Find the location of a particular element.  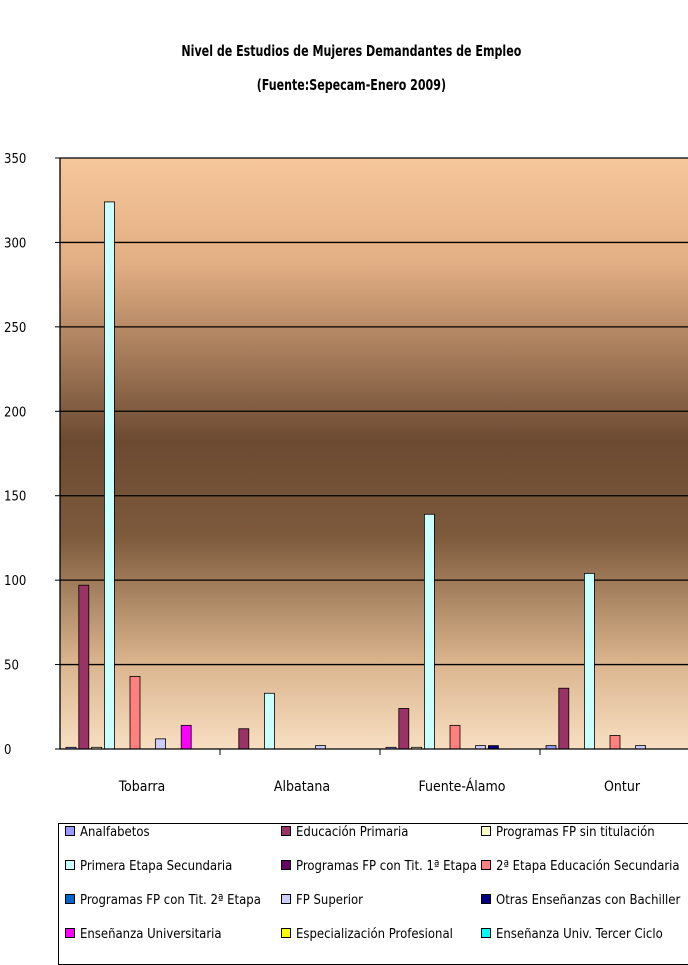

legend-item: Otras Enseñanzas con Bachiller is located at coordinates (580, 900).